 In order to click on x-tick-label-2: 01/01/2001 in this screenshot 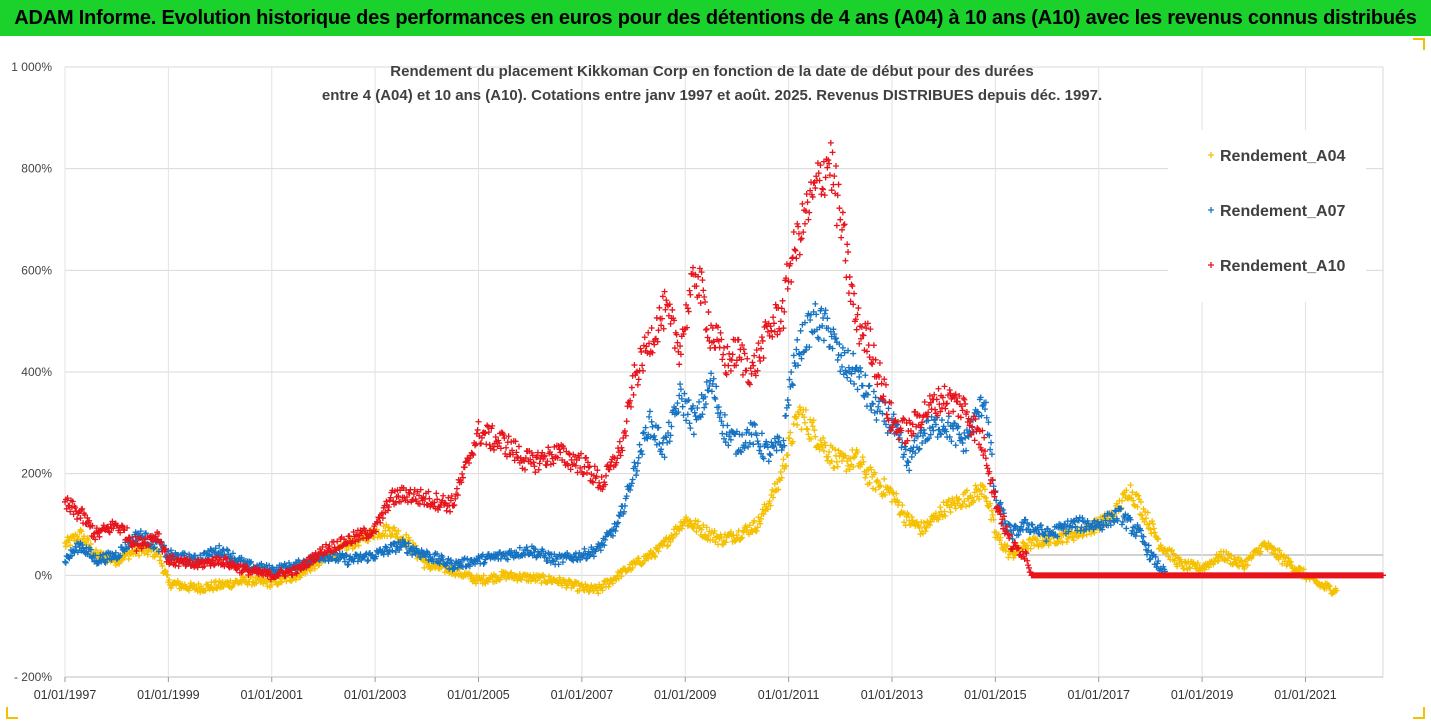, I will do `click(271, 695)`.